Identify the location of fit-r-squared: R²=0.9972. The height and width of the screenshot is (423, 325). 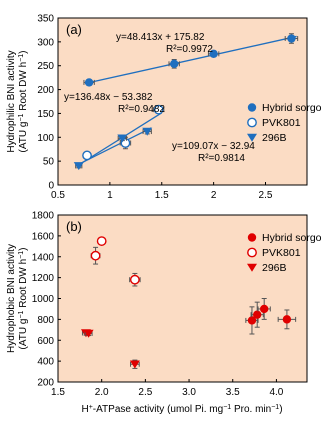
(189, 49).